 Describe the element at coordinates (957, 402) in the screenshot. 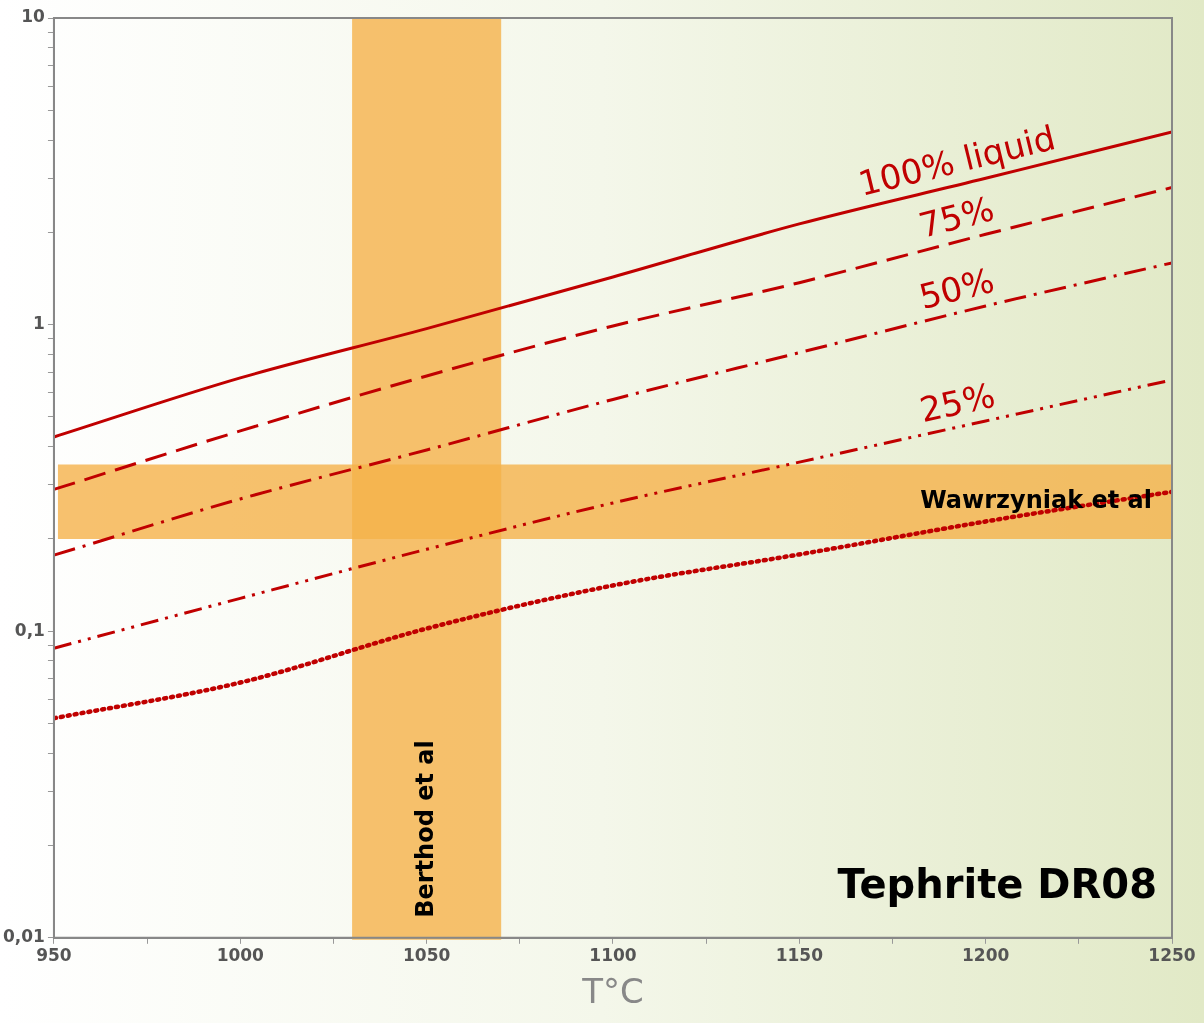

I see `text: 25%` at that location.